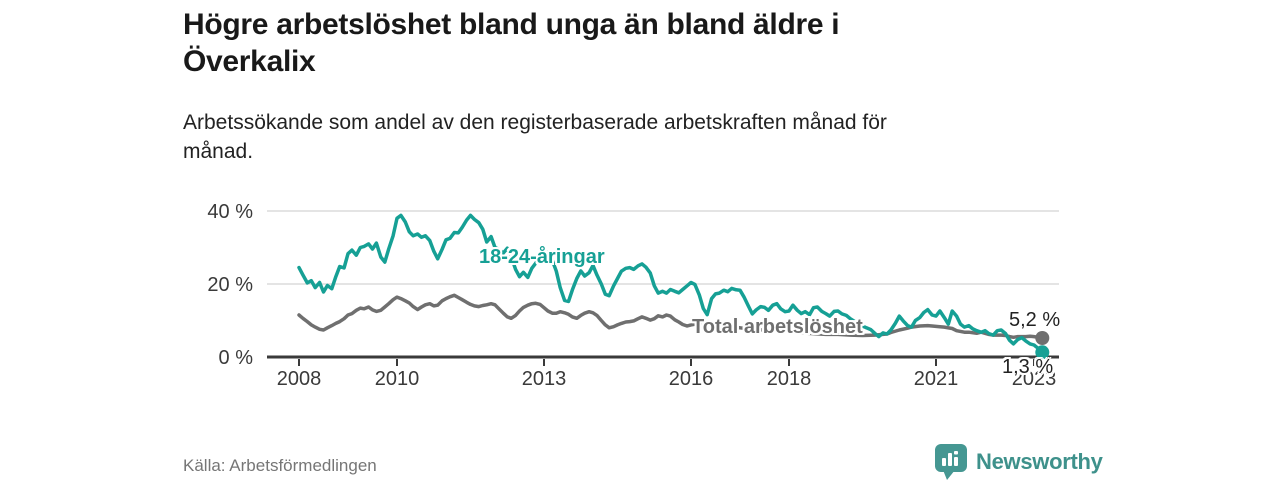 This screenshot has height=481, width=1280. Describe the element at coordinates (956, 453) in the screenshot. I see `logo-exclamation-dot` at that location.